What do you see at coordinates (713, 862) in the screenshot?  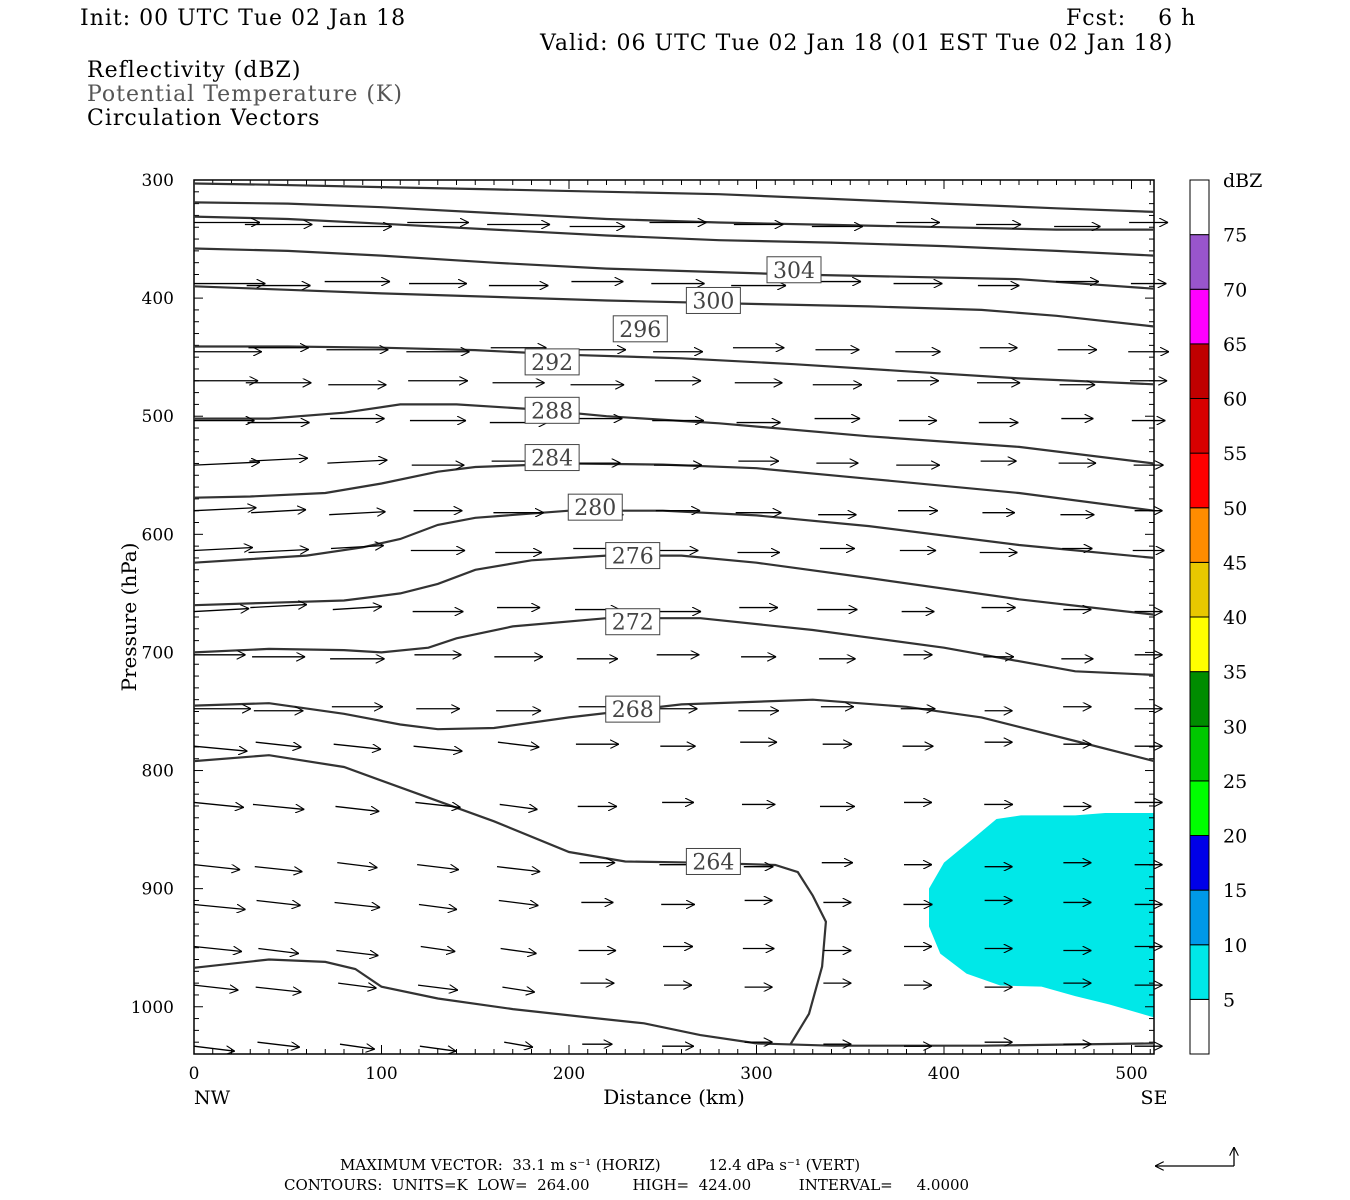 I see `contour-label: 264` at bounding box center [713, 862].